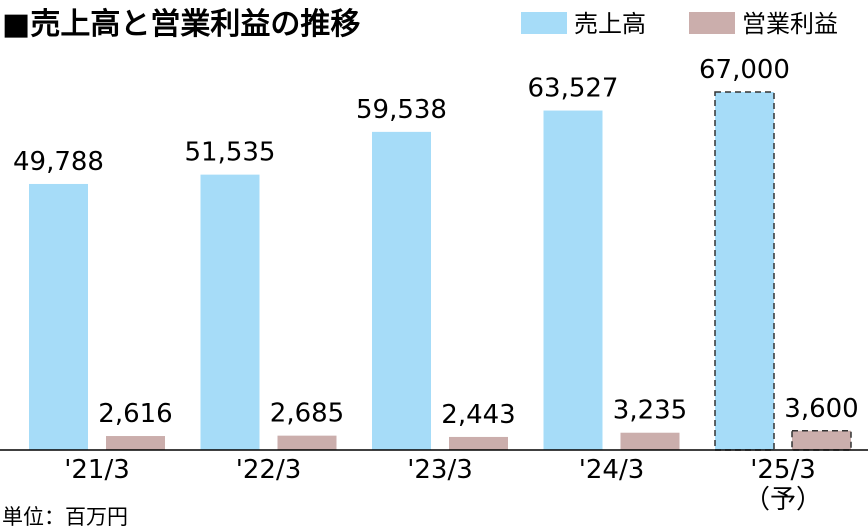  I want to click on sales-value-label-1: 51,535, so click(230, 153).